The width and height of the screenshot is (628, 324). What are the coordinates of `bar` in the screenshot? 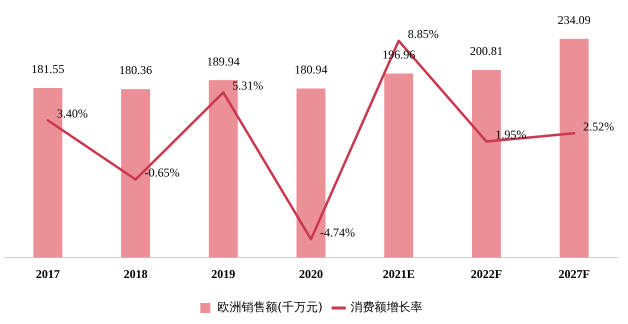 It's located at (399, 166).